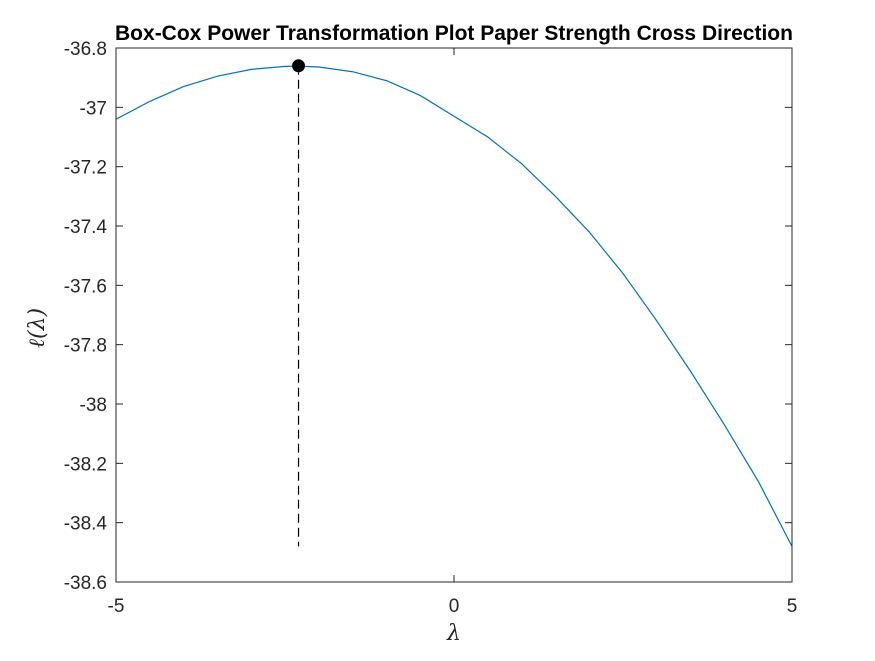 Image resolution: width=875 pixels, height=661 pixels. What do you see at coordinates (116, 606) in the screenshot?
I see `x-tick-label: -5` at bounding box center [116, 606].